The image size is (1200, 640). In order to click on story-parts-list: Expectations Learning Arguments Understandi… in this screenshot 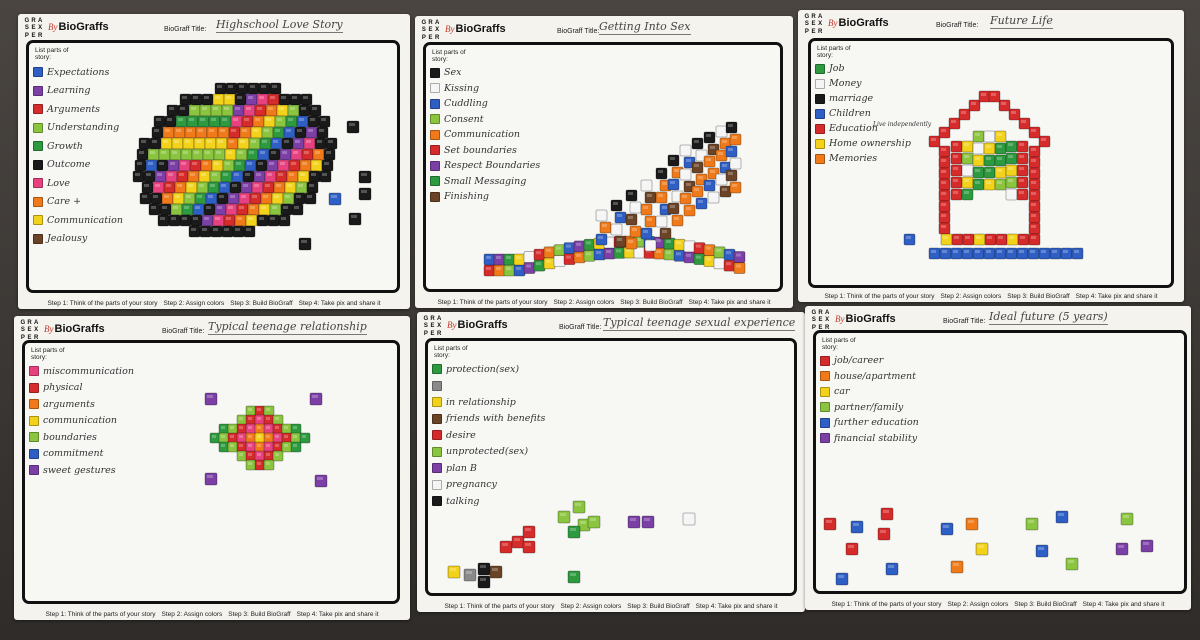, I will do `click(78, 155)`.